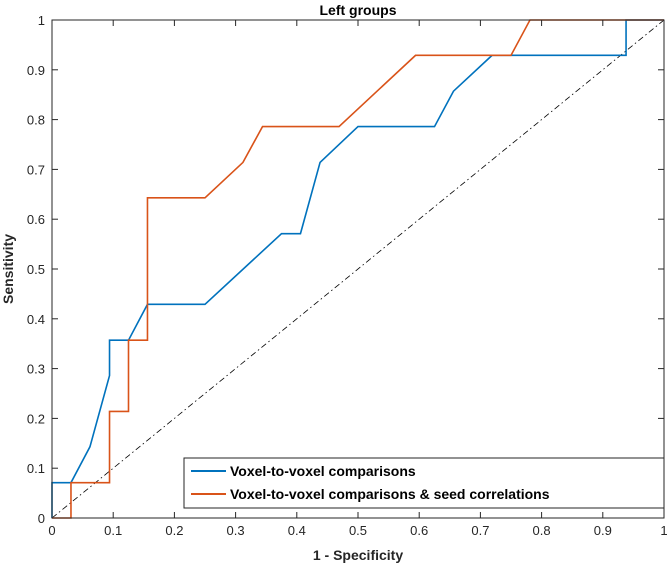 Image resolution: width=669 pixels, height=568 pixels. I want to click on x-tick-label: 0.2, so click(174, 530).